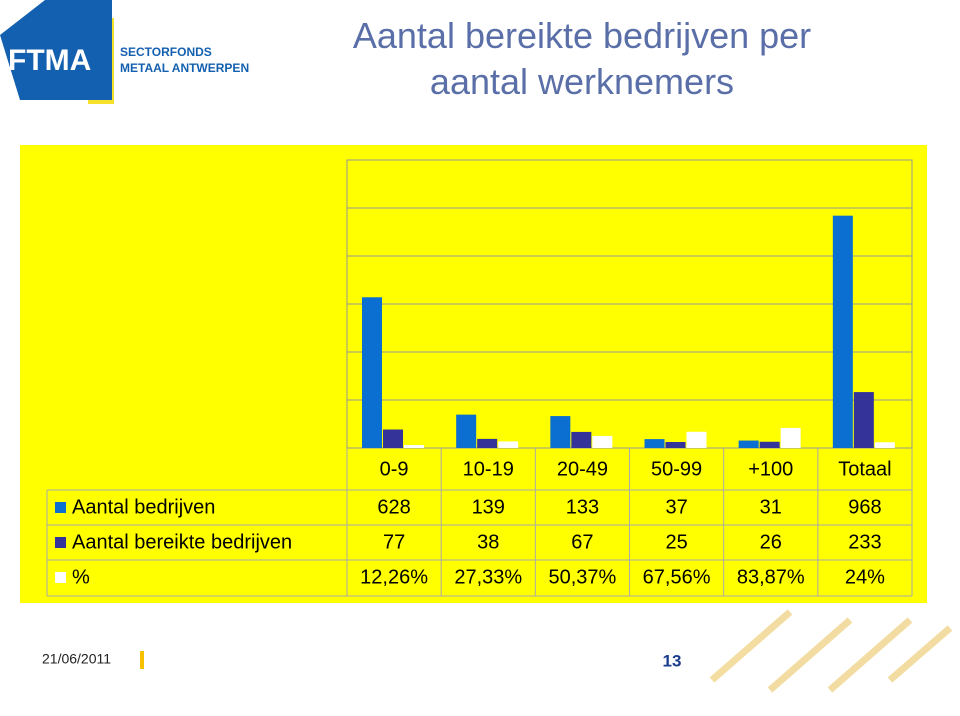 Image resolution: width=960 pixels, height=716 pixels. What do you see at coordinates (676, 507) in the screenshot?
I see `table-value: 37` at bounding box center [676, 507].